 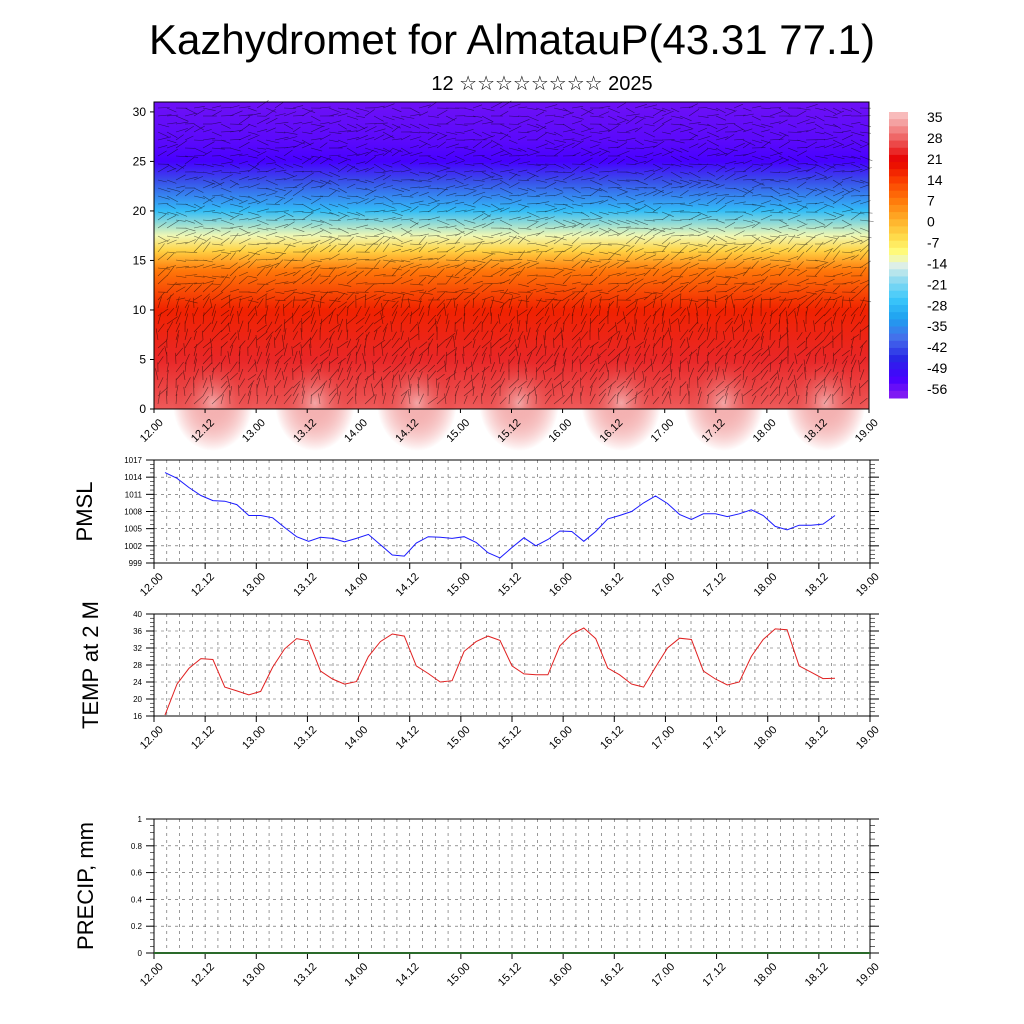 I want to click on xtick-label: 17.00, so click(x=663, y=975).